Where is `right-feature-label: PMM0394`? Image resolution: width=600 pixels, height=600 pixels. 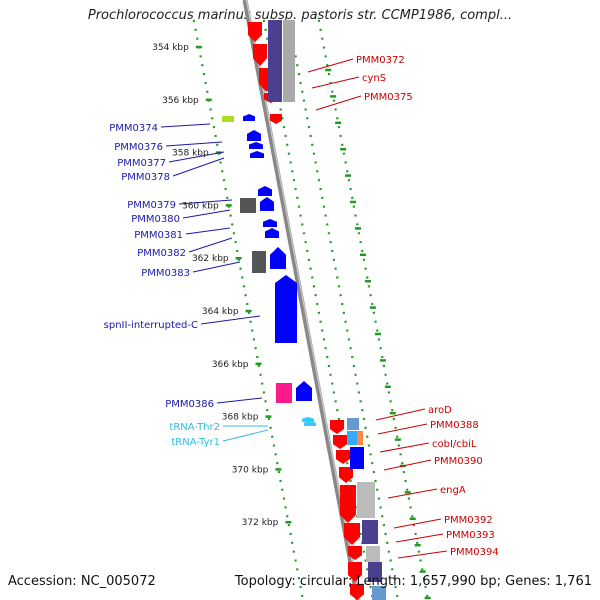
right-feature-label: PMM0394 is located at coordinates (474, 552).